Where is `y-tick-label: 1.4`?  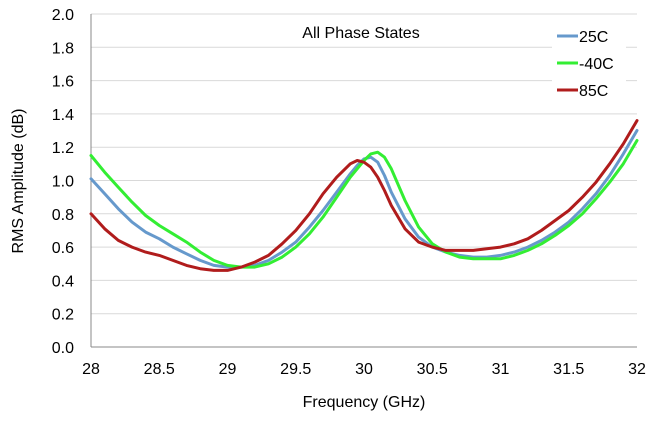 y-tick-label: 1.4 is located at coordinates (63, 115).